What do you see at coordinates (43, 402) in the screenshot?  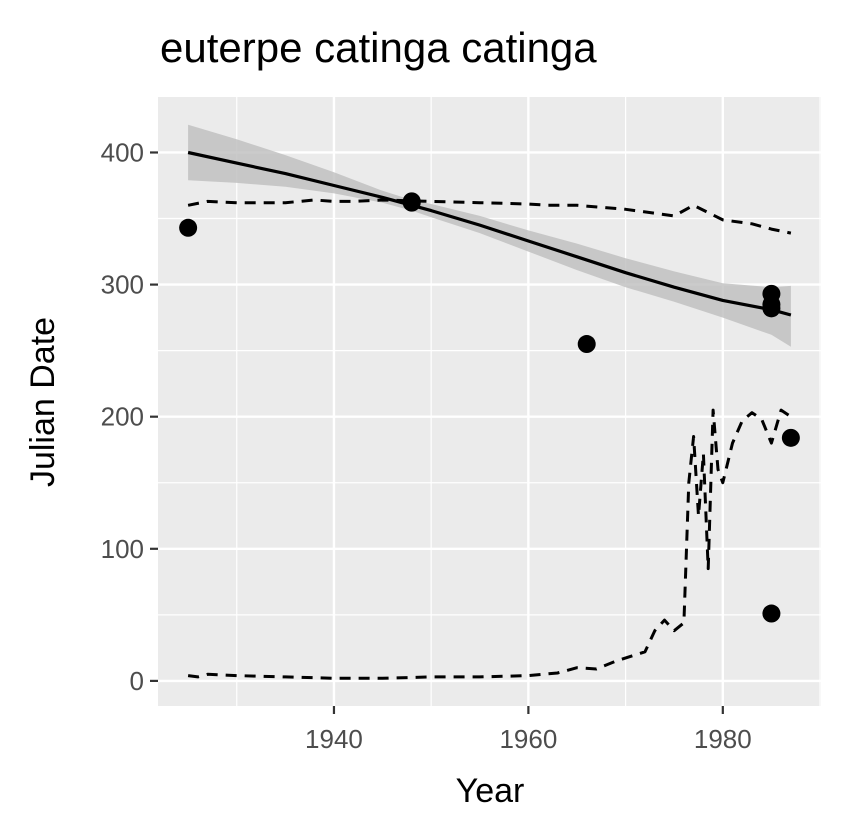 I see `y-axis-title: Julian Date` at bounding box center [43, 402].